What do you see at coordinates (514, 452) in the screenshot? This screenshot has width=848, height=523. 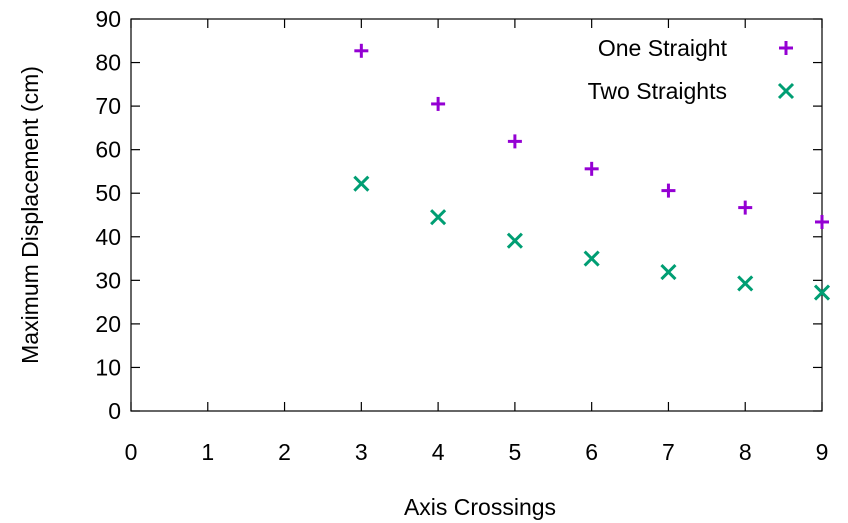 I see `x-tick-label: 5` at bounding box center [514, 452].